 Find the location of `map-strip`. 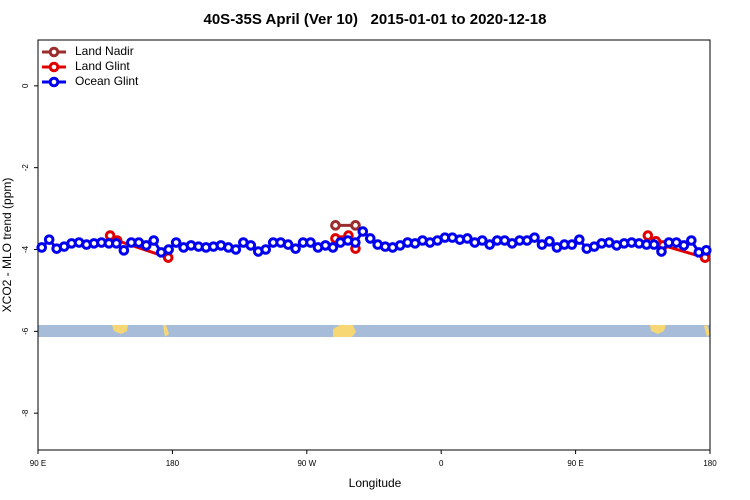

map-strip is located at coordinates (374, 331).